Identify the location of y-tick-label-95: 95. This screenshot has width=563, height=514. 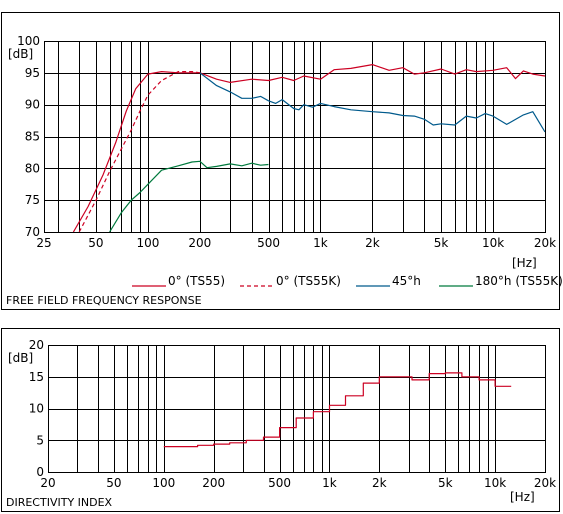
(32, 73).